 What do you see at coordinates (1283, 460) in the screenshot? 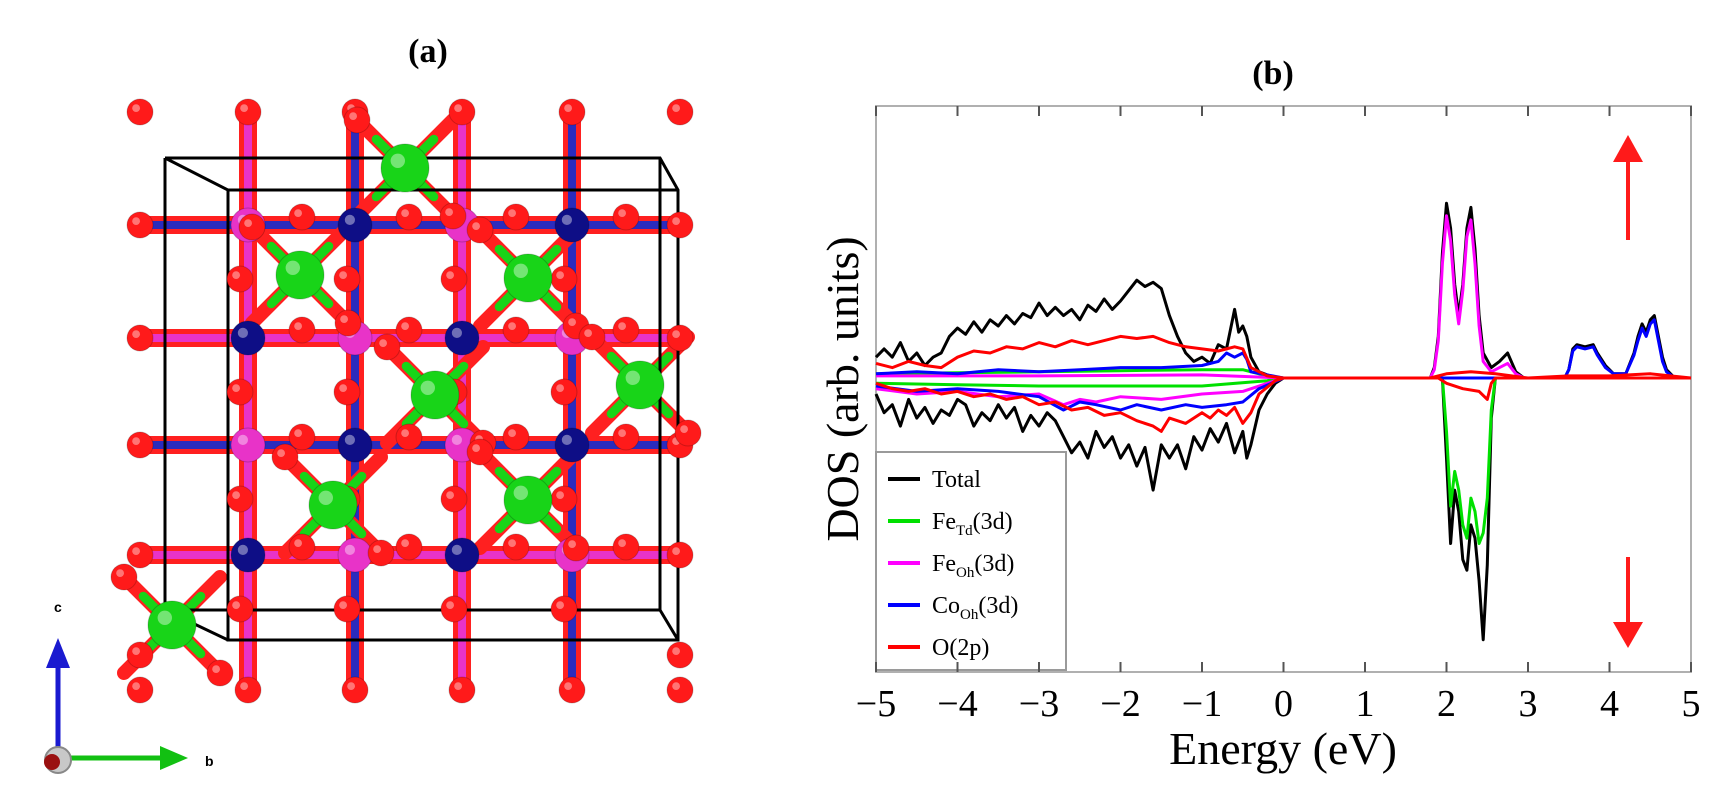
I see `series-fetd-3d--spin-down` at bounding box center [1283, 460].